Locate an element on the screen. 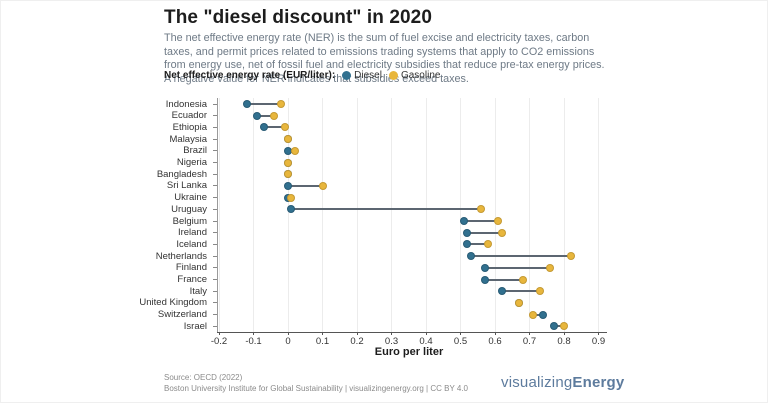  brand-logo-light: visualizing is located at coordinates (537, 382).